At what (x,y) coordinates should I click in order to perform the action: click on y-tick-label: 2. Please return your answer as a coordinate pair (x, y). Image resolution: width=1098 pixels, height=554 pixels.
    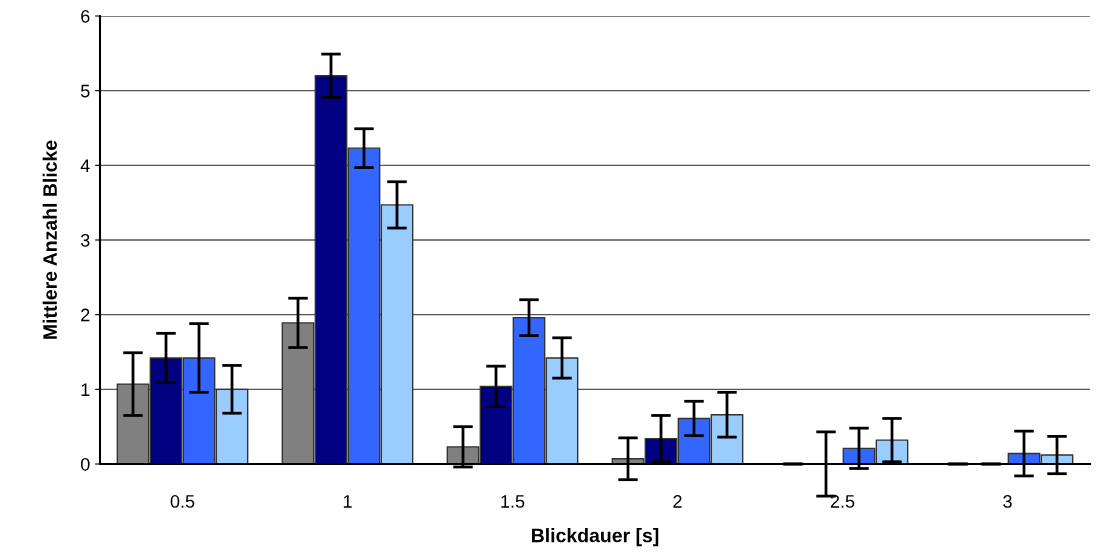
    Looking at the image, I should click on (85, 315).